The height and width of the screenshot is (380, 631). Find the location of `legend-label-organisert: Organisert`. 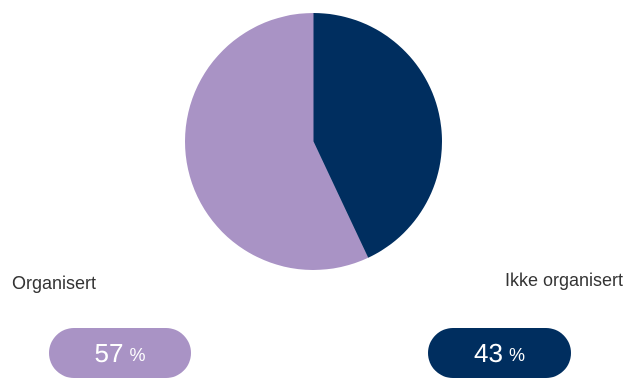

legend-label-organisert: Organisert is located at coordinates (54, 283).